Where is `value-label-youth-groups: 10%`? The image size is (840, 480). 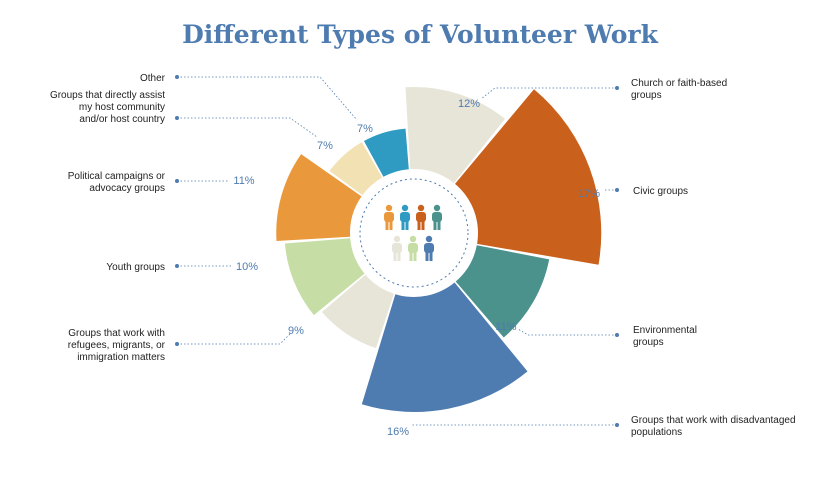
value-label-youth-groups: 10% is located at coordinates (247, 267).